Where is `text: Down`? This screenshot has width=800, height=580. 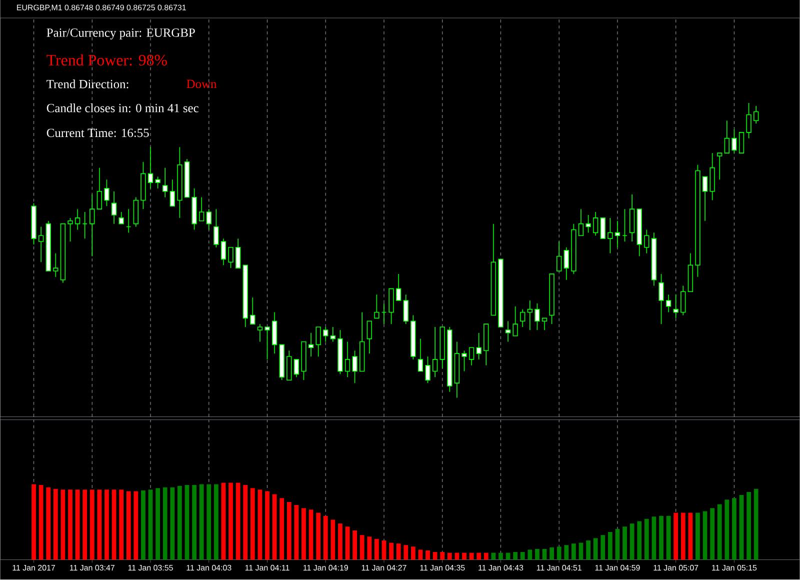
text: Down is located at coordinates (201, 84).